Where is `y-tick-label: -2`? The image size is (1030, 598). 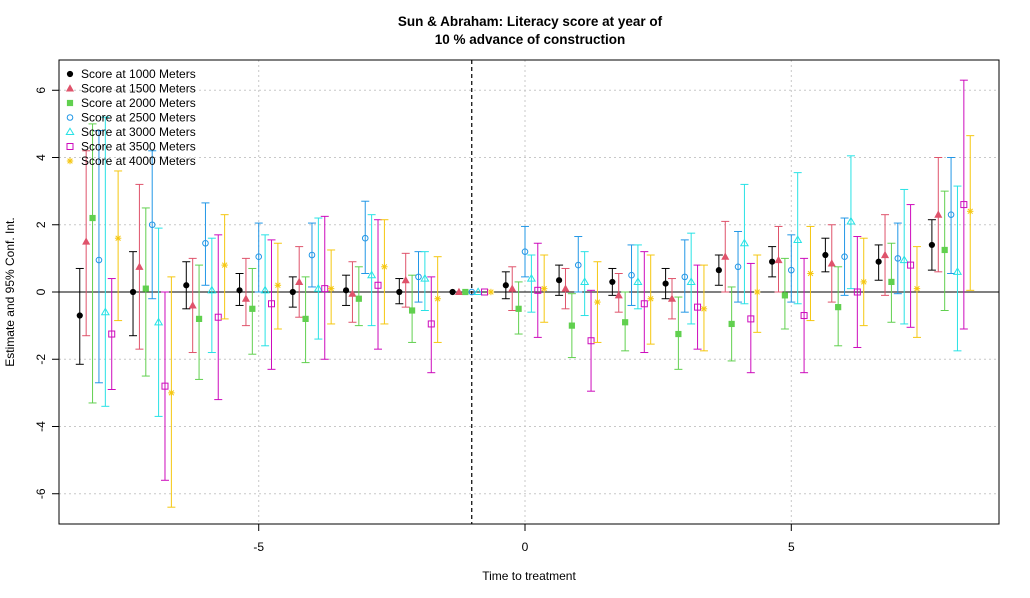
y-tick-label: -2 is located at coordinates (41, 359).